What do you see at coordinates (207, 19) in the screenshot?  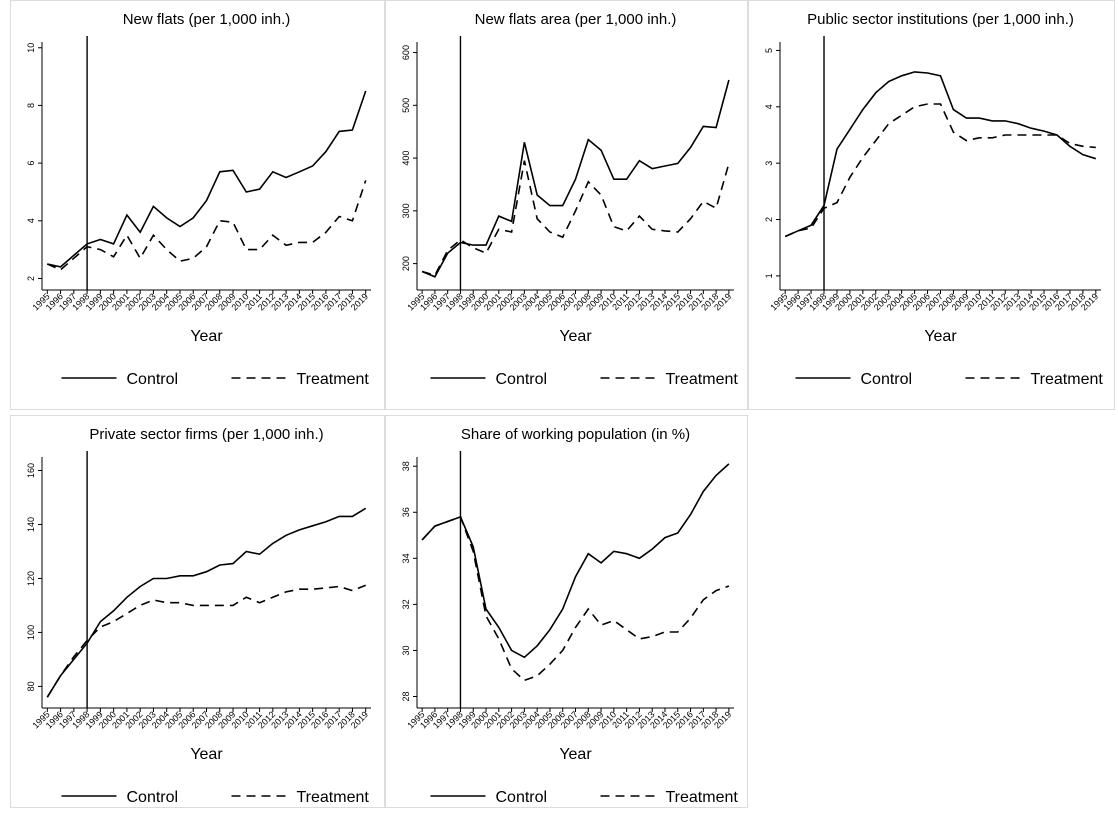 I see `chart-title: New flats (per 1,000 inh.)` at bounding box center [207, 19].